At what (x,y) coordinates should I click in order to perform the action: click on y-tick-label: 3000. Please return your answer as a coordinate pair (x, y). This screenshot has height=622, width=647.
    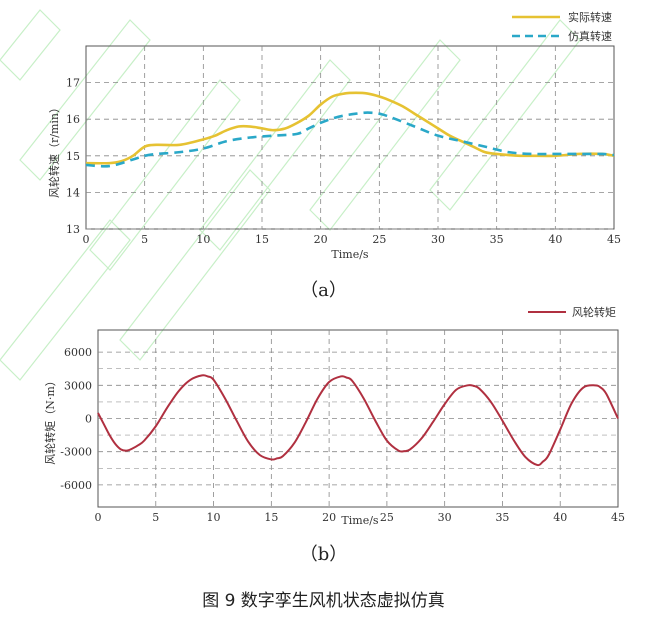
    Looking at the image, I should click on (78, 385).